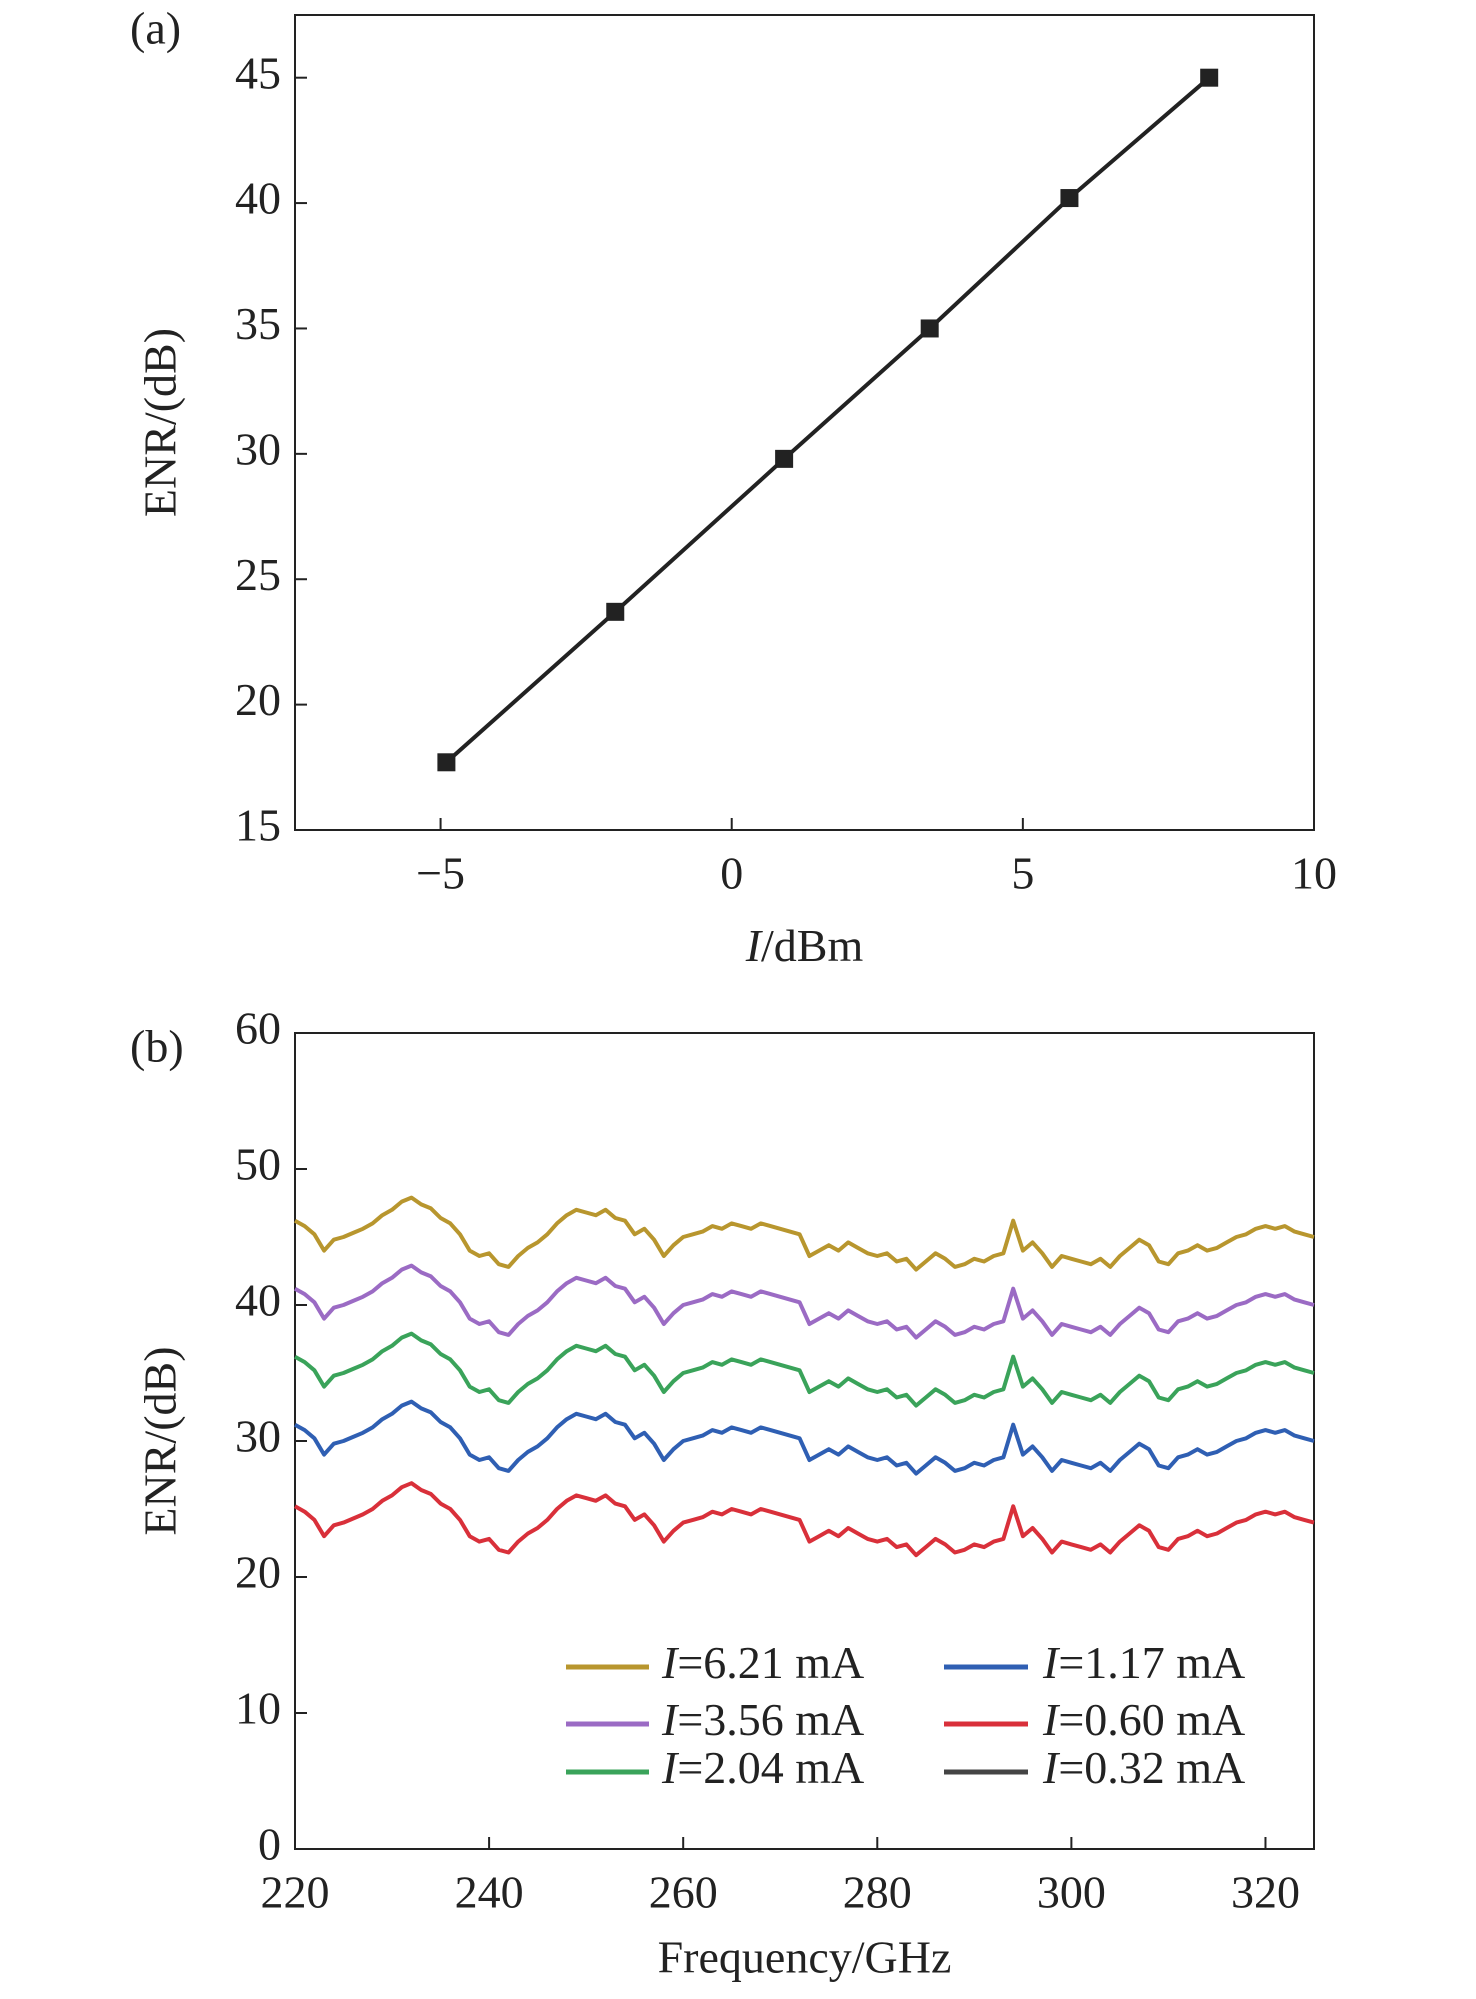  Describe the element at coordinates (258, 1708) in the screenshot. I see `y-tick-label: 10` at that location.